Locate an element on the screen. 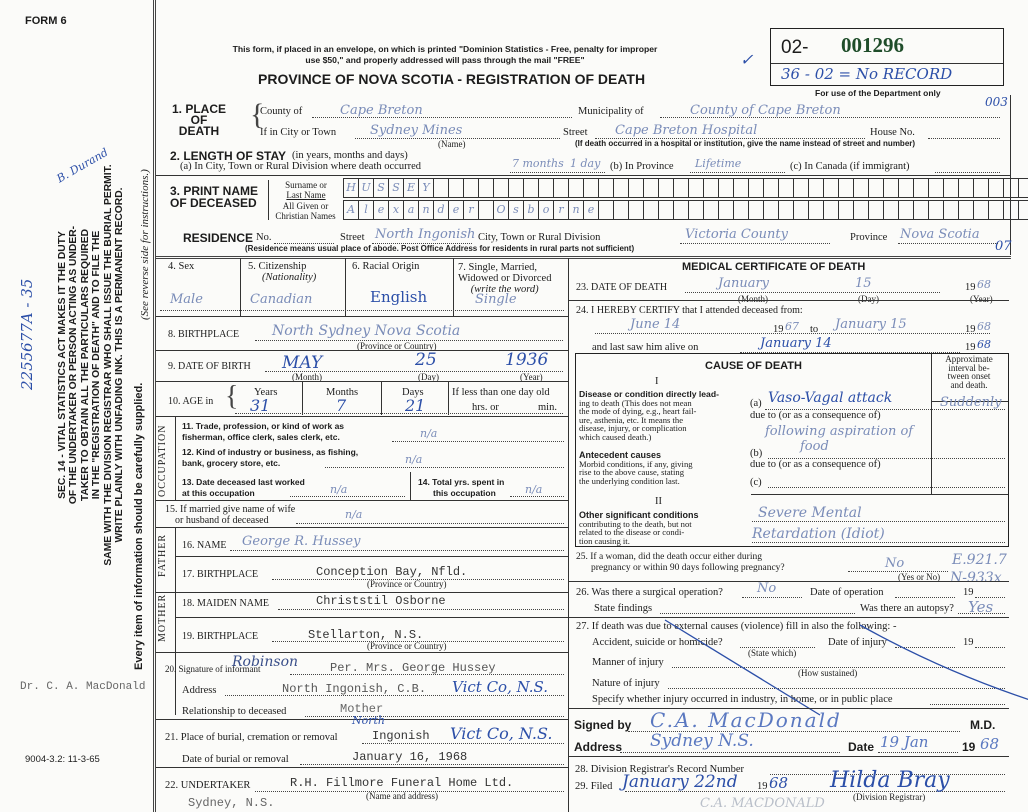 This screenshot has height=812, width=1028. strike-through-lines is located at coordinates (846, 667).